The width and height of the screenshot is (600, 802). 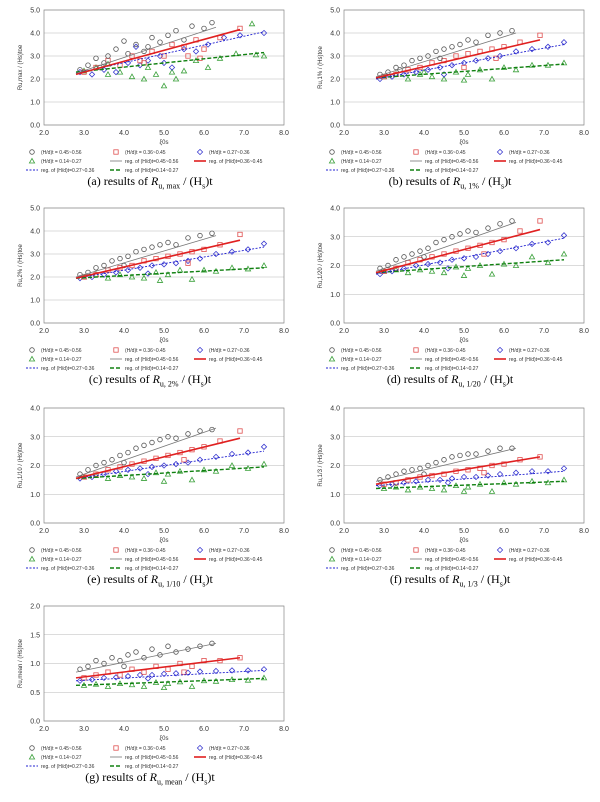 I want to click on series-s3, so click(x=472, y=61).